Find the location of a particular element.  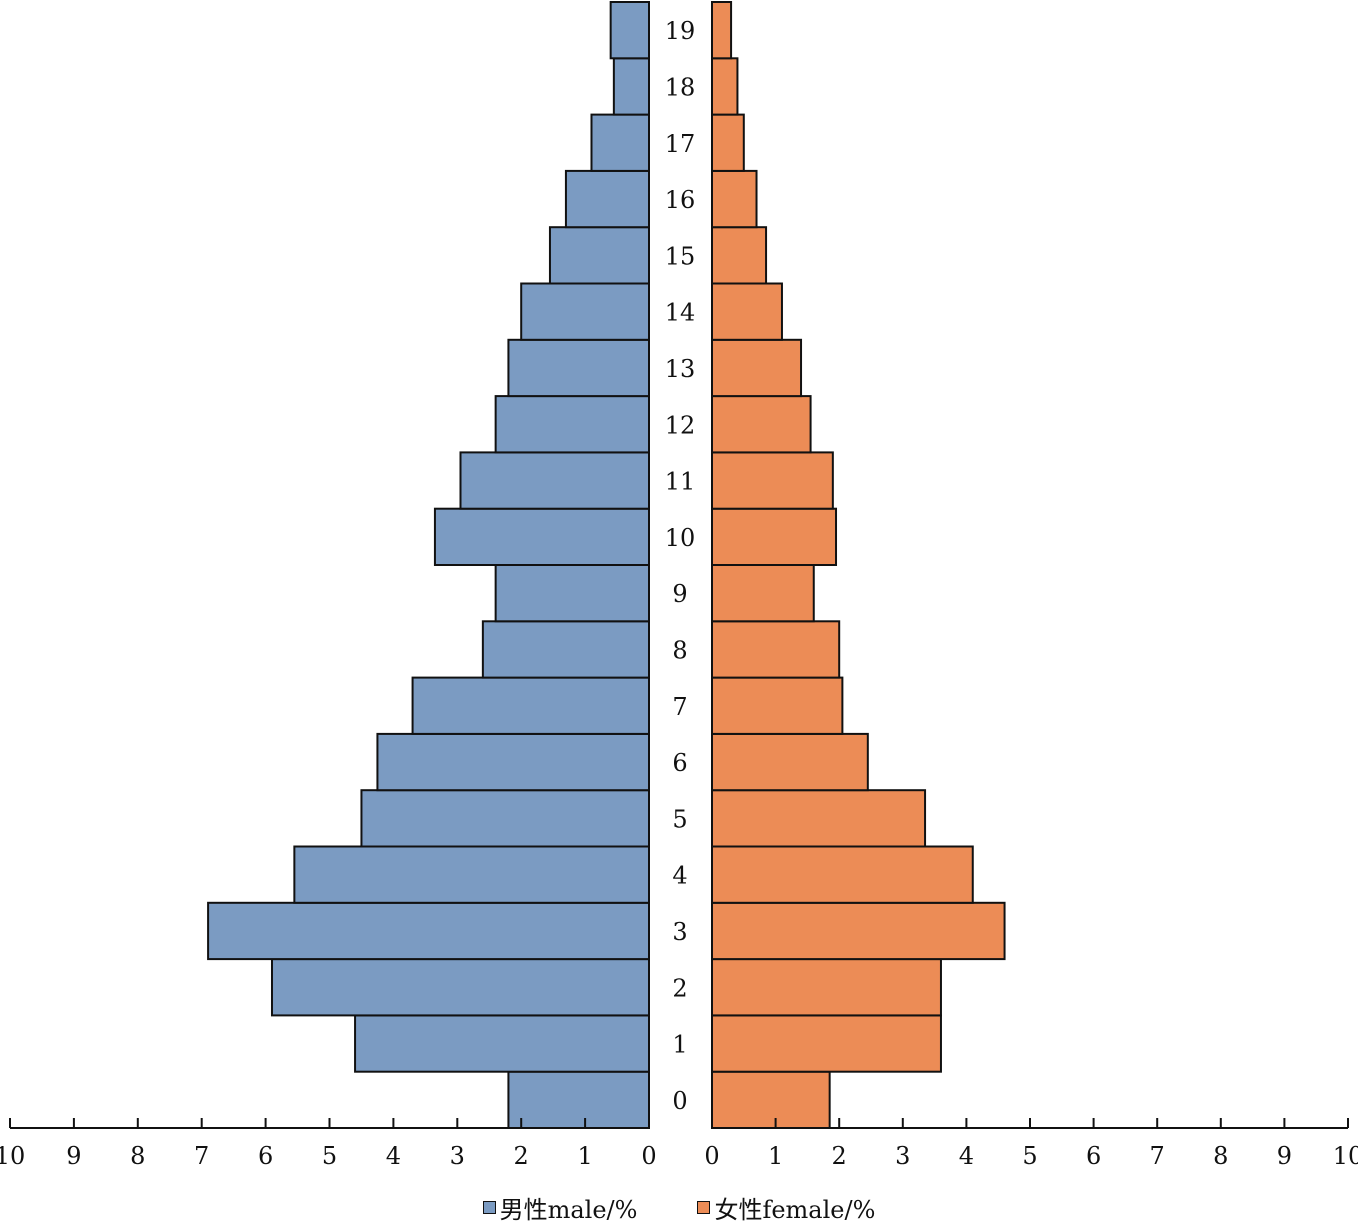

legend-swatch-male is located at coordinates (489, 1207).